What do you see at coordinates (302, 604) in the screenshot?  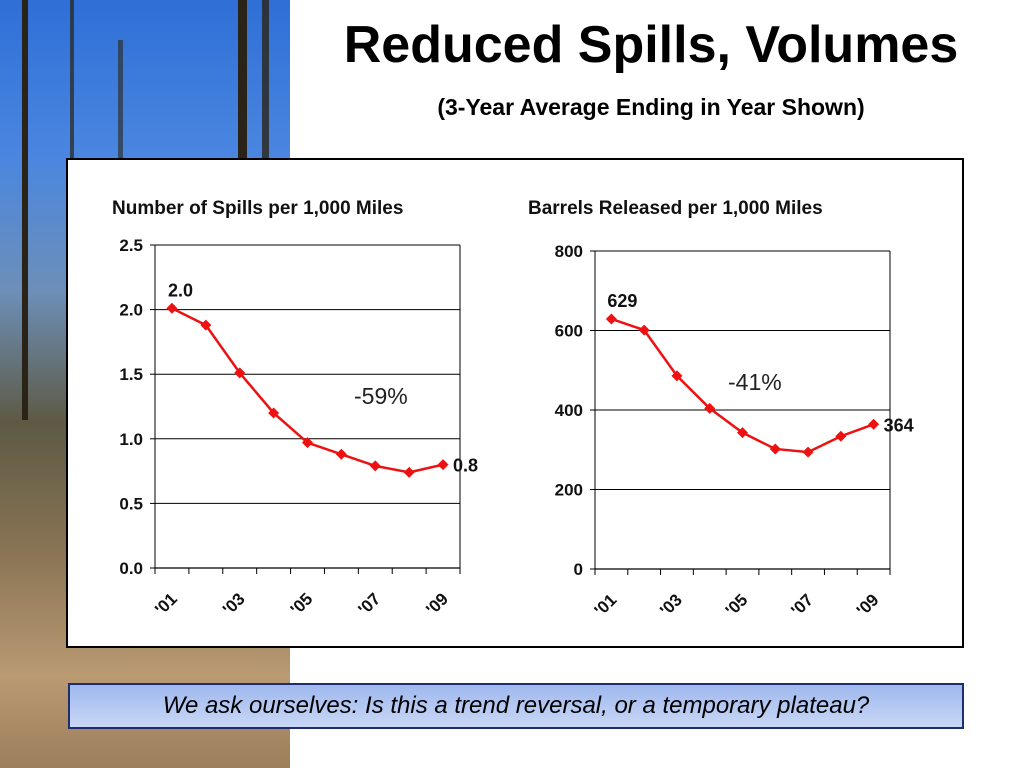 I see `chart1-xtick-label: '05` at bounding box center [302, 604].